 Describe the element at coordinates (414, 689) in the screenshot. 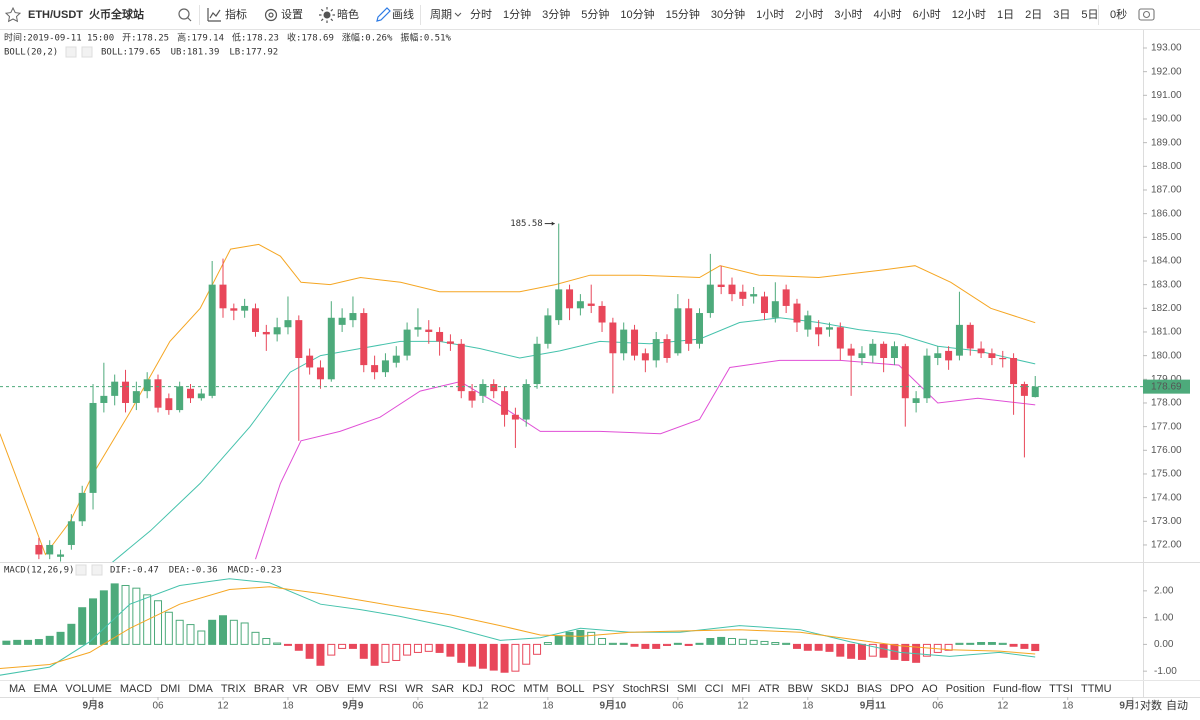

I see `indicator-tab: WR` at that location.